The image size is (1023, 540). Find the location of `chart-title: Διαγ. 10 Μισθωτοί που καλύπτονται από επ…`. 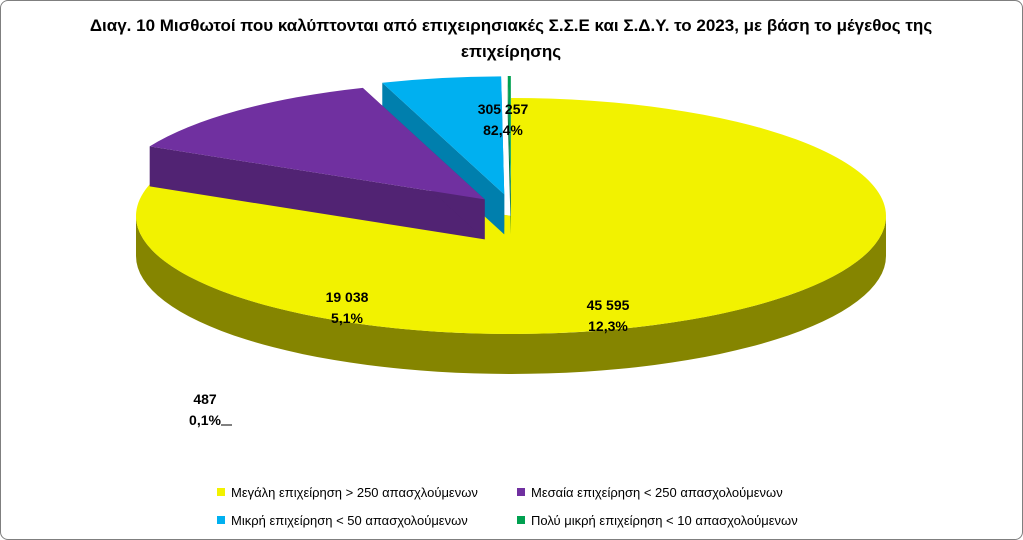

chart-title: Διαγ. 10 Μισθωτοί που καλύπτονται από επ… is located at coordinates (511, 38).